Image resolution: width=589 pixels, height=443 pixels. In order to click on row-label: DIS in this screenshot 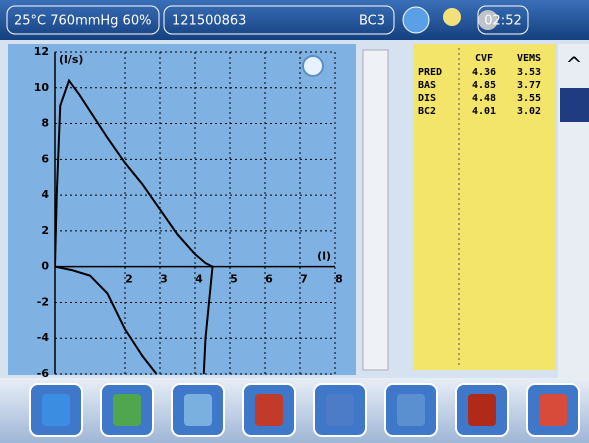, I will do `click(427, 98)`.